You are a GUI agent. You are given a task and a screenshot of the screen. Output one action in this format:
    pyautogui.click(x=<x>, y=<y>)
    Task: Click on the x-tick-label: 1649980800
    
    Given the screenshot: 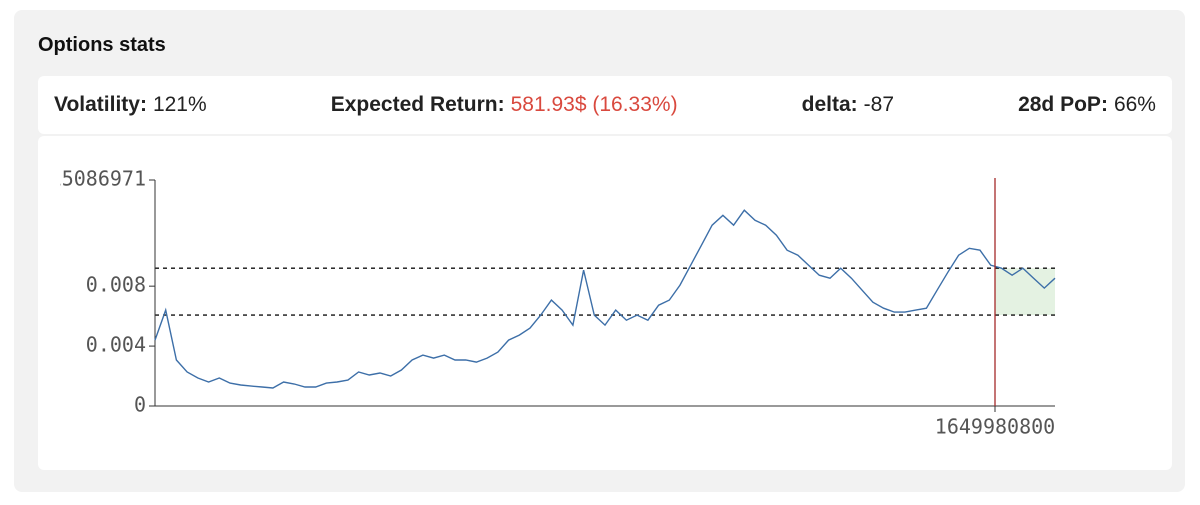 What is the action you would take?
    pyautogui.click(x=995, y=427)
    